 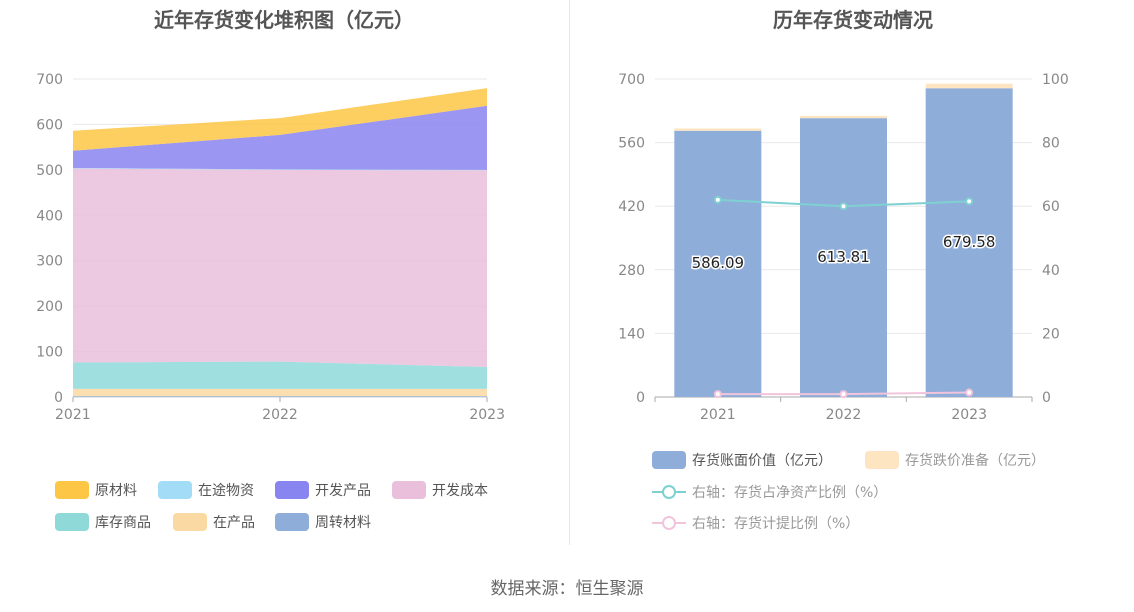 What do you see at coordinates (460, 491) in the screenshot?
I see `legend-label: 开发成本` at bounding box center [460, 491].